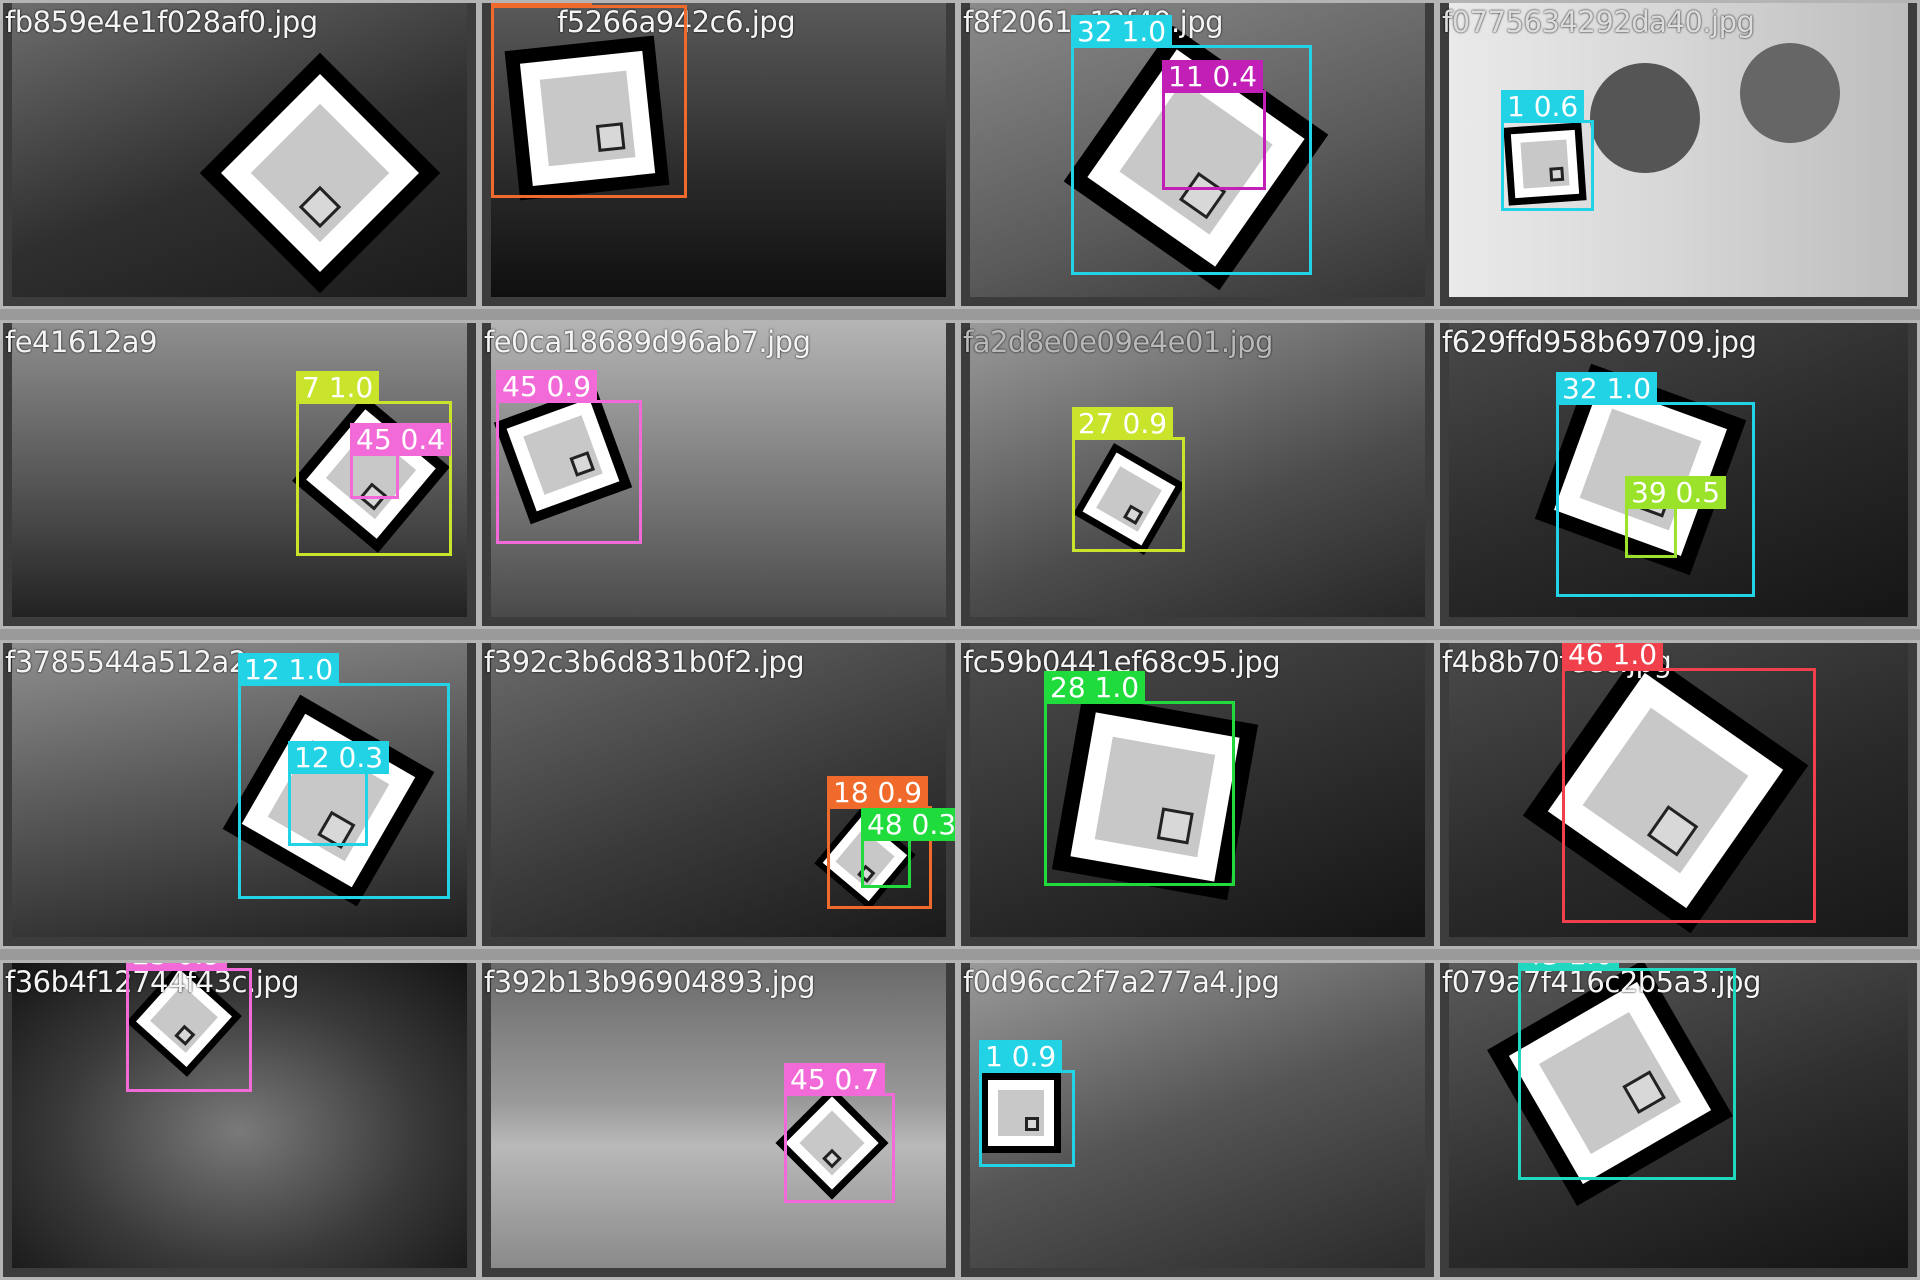 Image resolution: width=1920 pixels, height=1280 pixels. I want to click on tile: 32 1.0 11 0.4 f8f2061a12f40.jpg, so click(1197, 154).